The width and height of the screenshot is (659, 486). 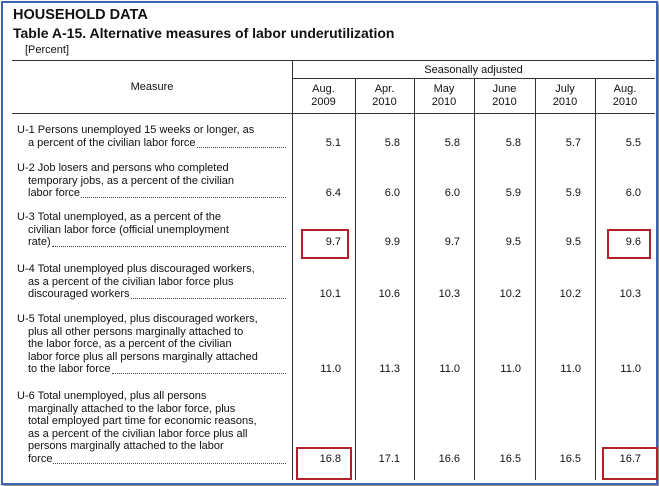 I want to click on cell-value: 9.9, so click(x=392, y=242).